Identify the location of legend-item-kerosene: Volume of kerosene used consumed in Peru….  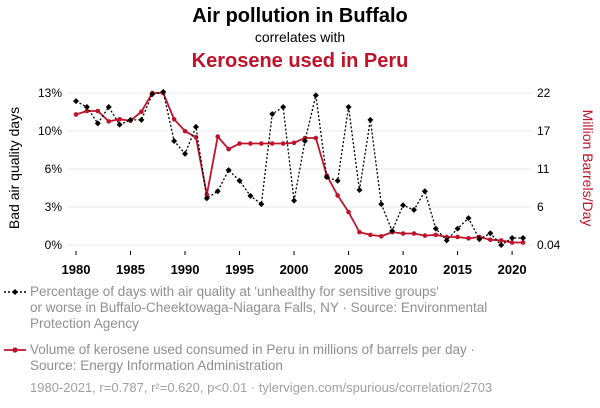
(239, 357).